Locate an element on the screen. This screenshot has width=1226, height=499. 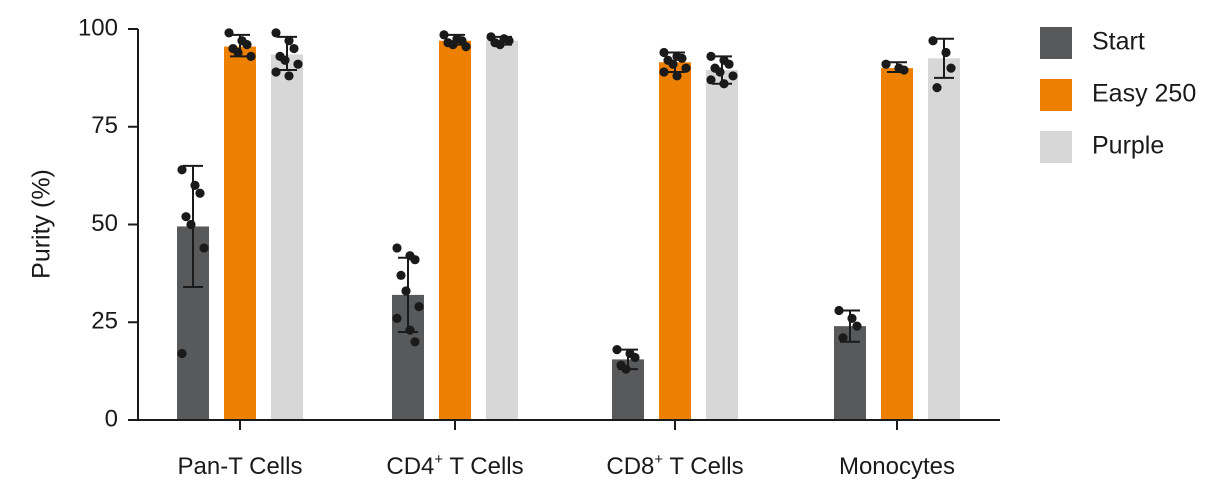
legend-item-purple: Purple is located at coordinates (1102, 147).